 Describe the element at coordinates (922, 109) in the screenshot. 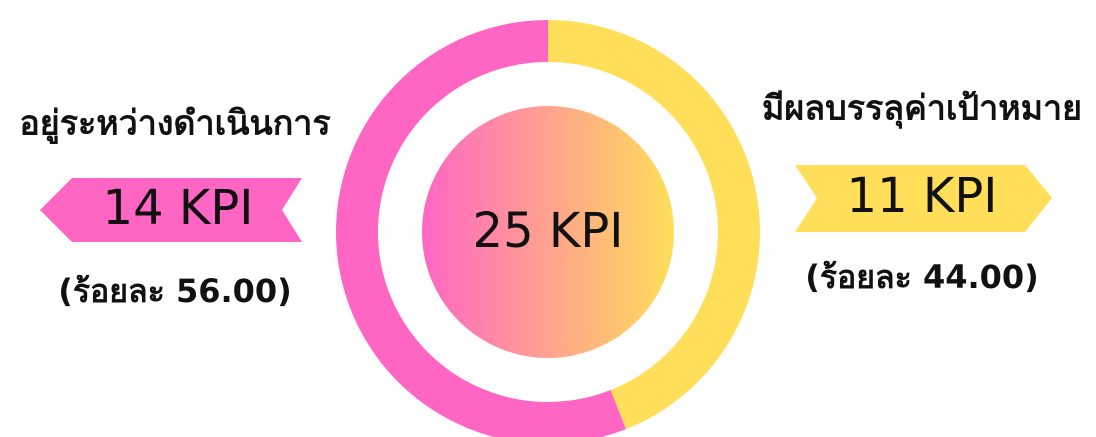

I see `legend-label: มีผลบรรลุค่าเป้าหมาย` at that location.